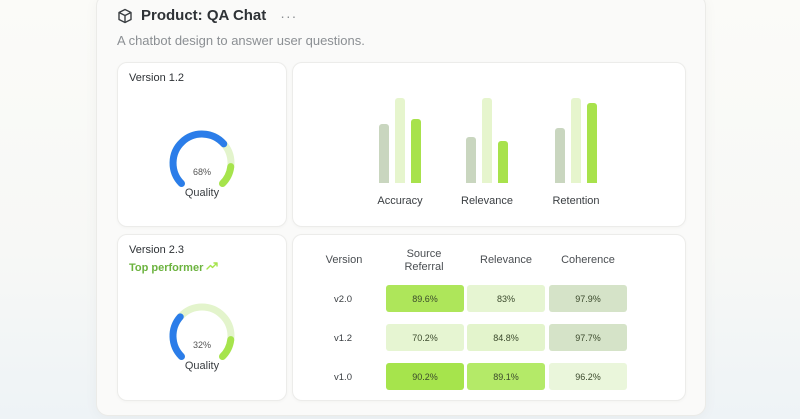  Describe the element at coordinates (425, 376) in the screenshot. I see `table-cell: 90.2%` at that location.